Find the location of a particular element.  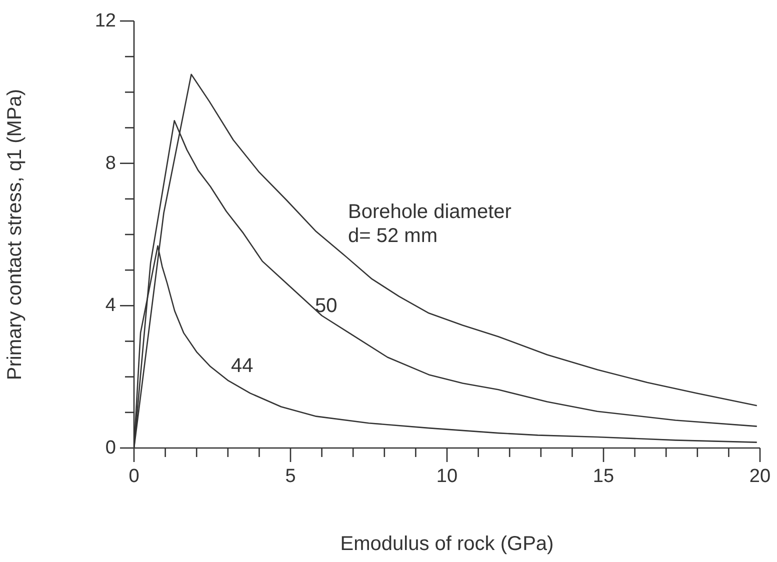

x-axis-title: Emodulus of rock (GPa) is located at coordinates (447, 544).